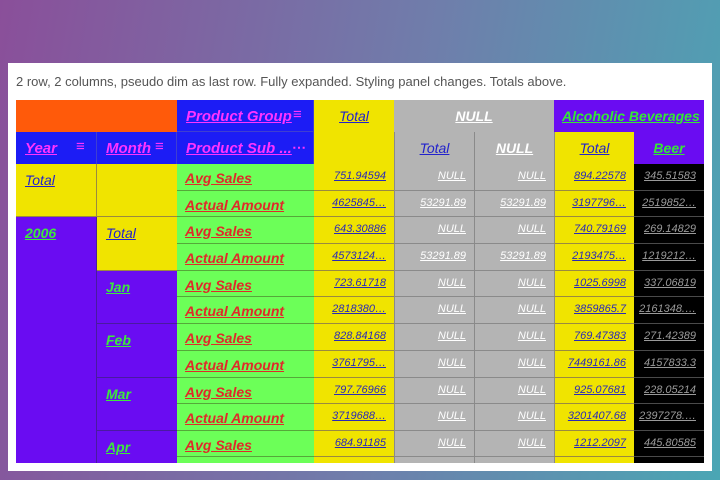 The height and width of the screenshot is (480, 720). Describe the element at coordinates (600, 336) in the screenshot. I see `value-text: 769.47383` at that location.